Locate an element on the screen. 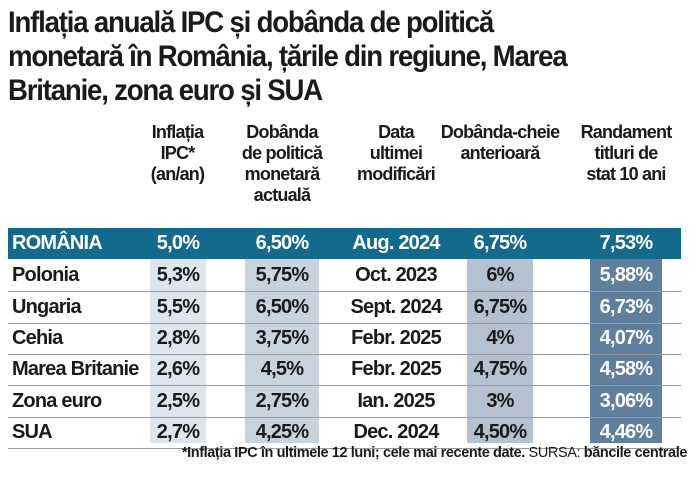 Image resolution: width=699 pixels, height=482 pixels. table-cell: 2,6% is located at coordinates (178, 369).